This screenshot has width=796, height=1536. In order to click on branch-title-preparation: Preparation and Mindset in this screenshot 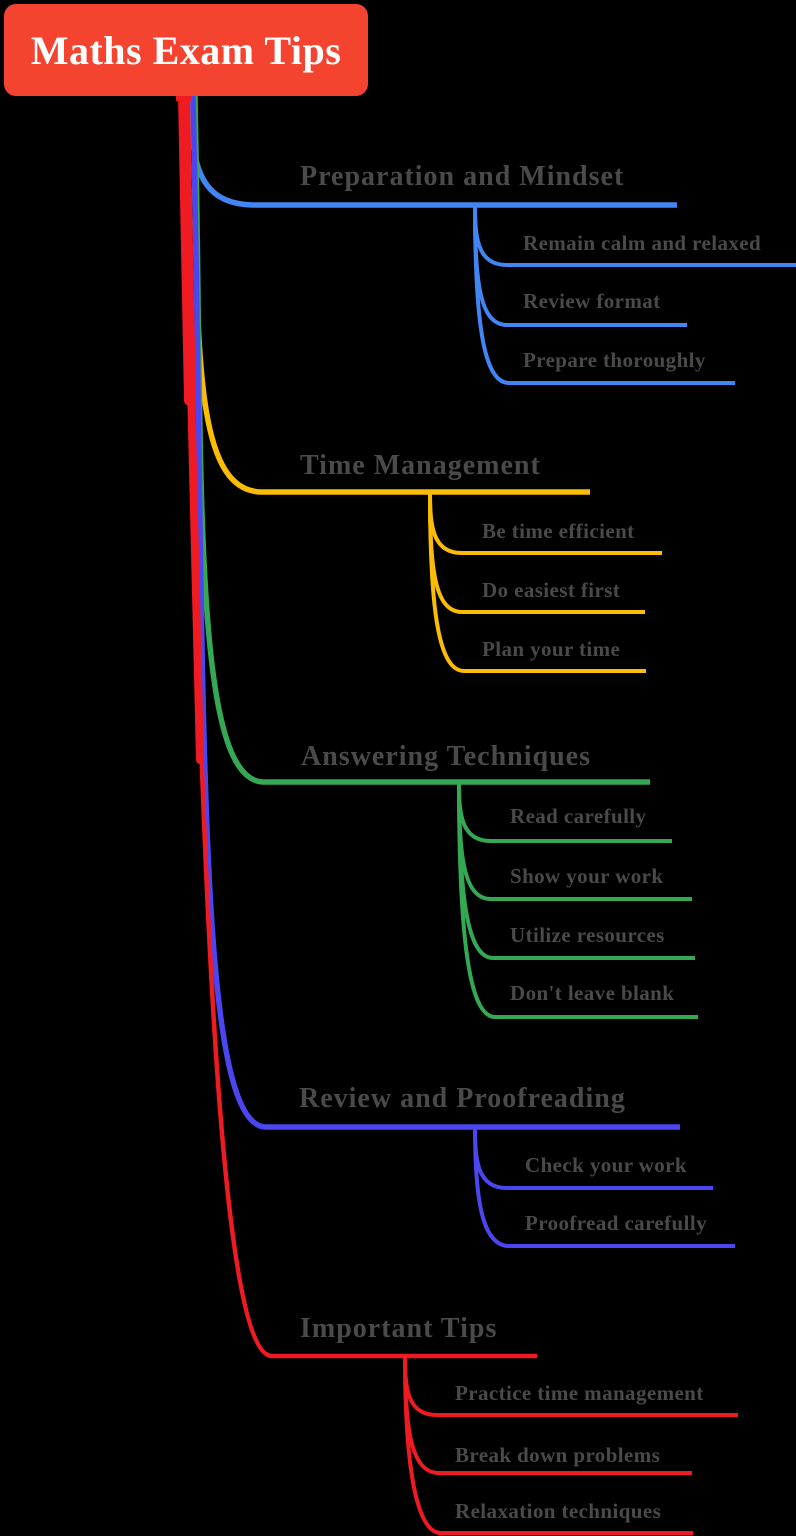, I will do `click(462, 176)`.